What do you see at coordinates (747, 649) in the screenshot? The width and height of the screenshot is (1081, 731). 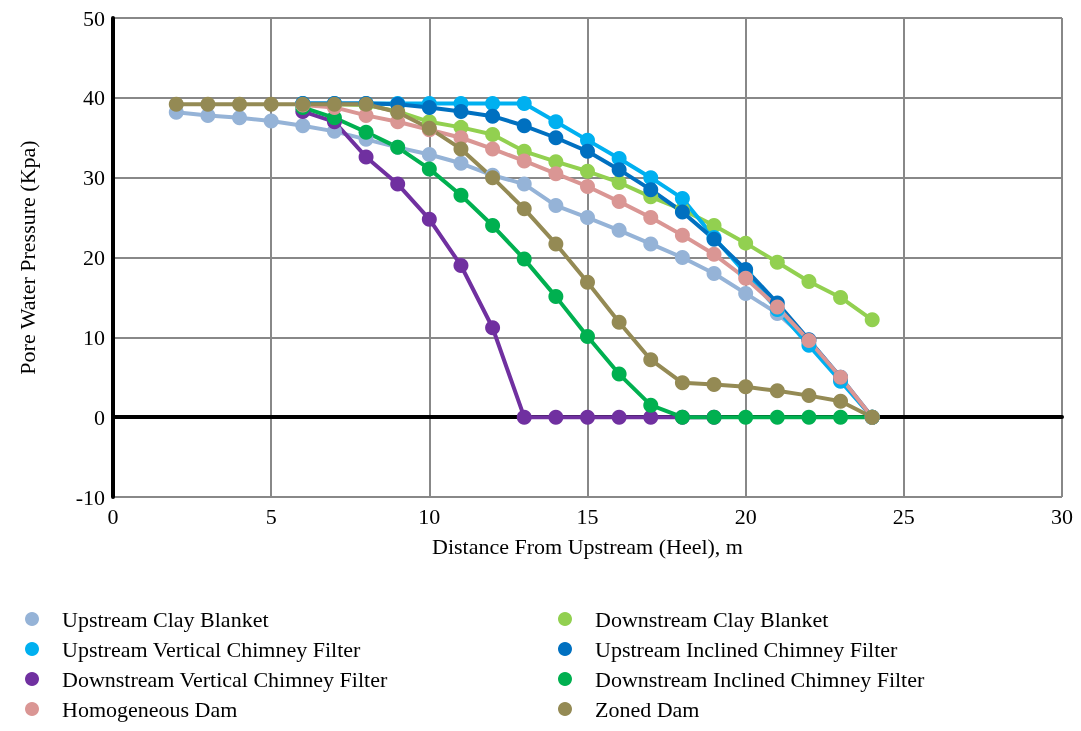 I see `legend-label: Upstream Inclined Chimney Filter` at bounding box center [747, 649].